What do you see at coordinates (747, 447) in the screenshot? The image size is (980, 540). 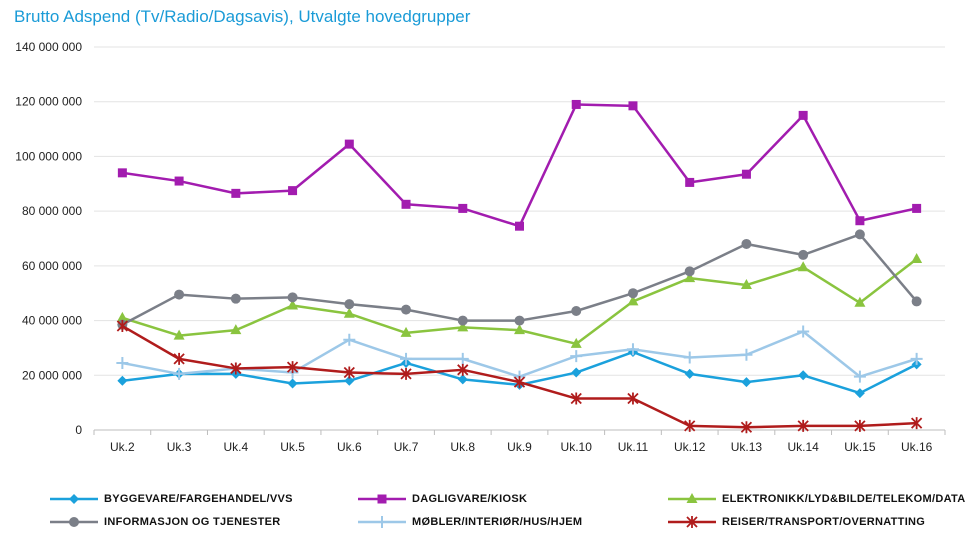 I see `x-tick-label: Uk.13` at bounding box center [747, 447].